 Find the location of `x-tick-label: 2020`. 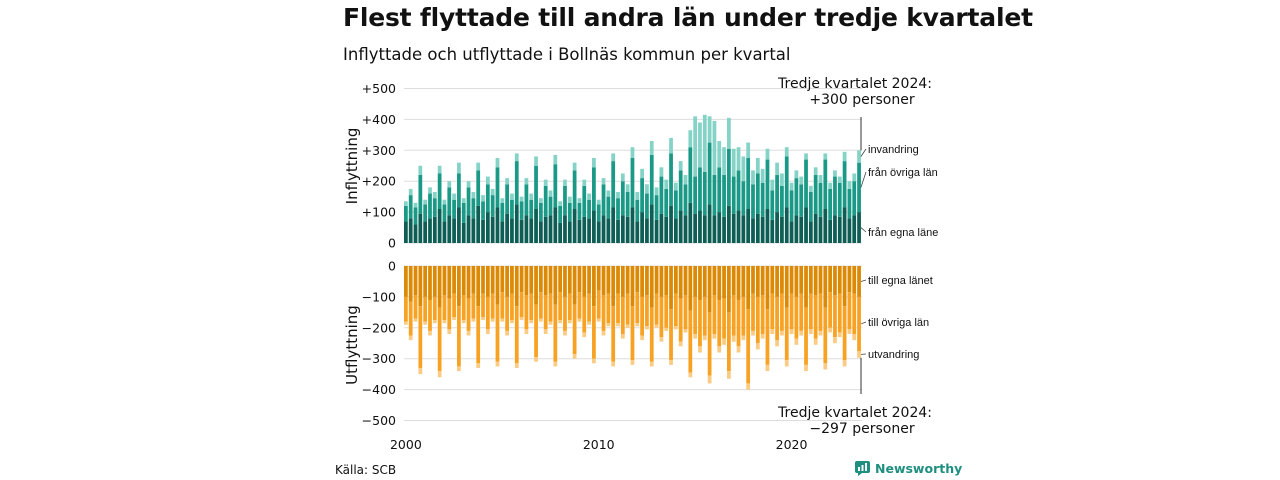

x-tick-label: 2020 is located at coordinates (792, 444).